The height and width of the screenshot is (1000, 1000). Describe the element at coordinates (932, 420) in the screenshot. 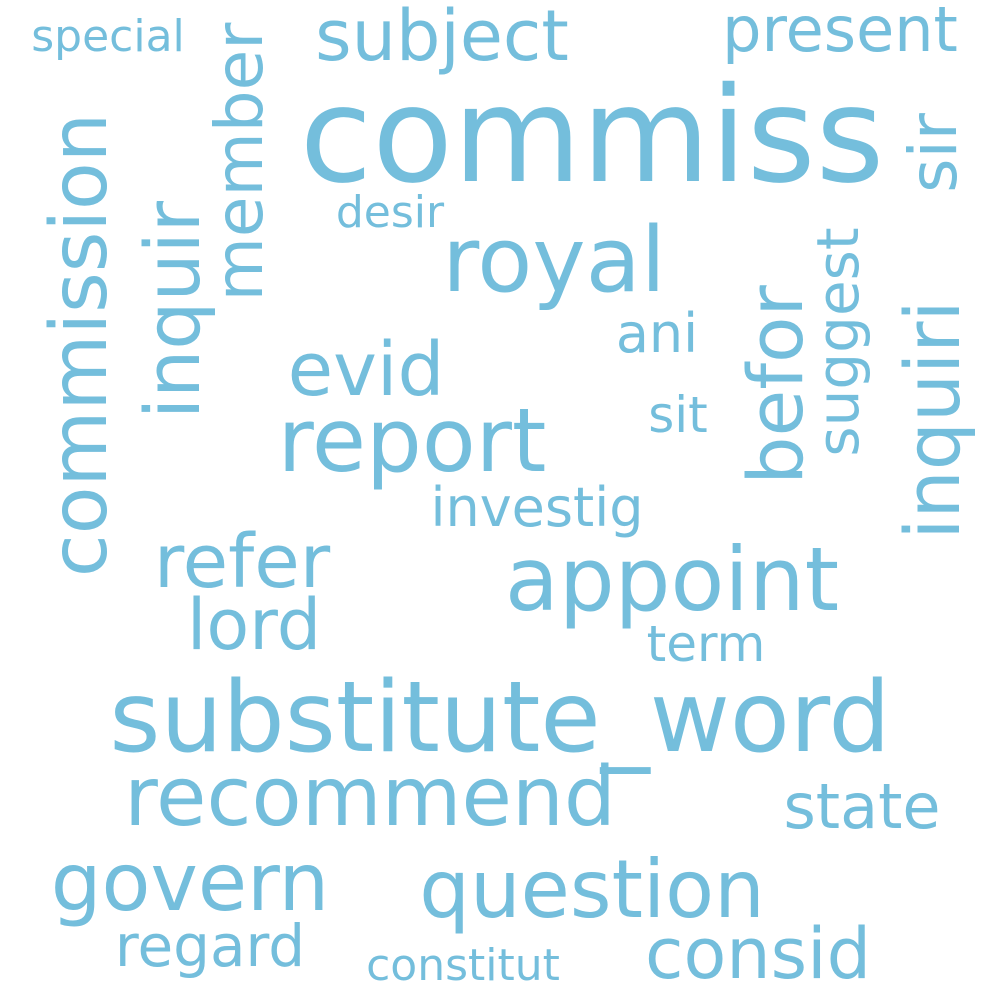

I see `word-inquiri: inquiri` at that location.